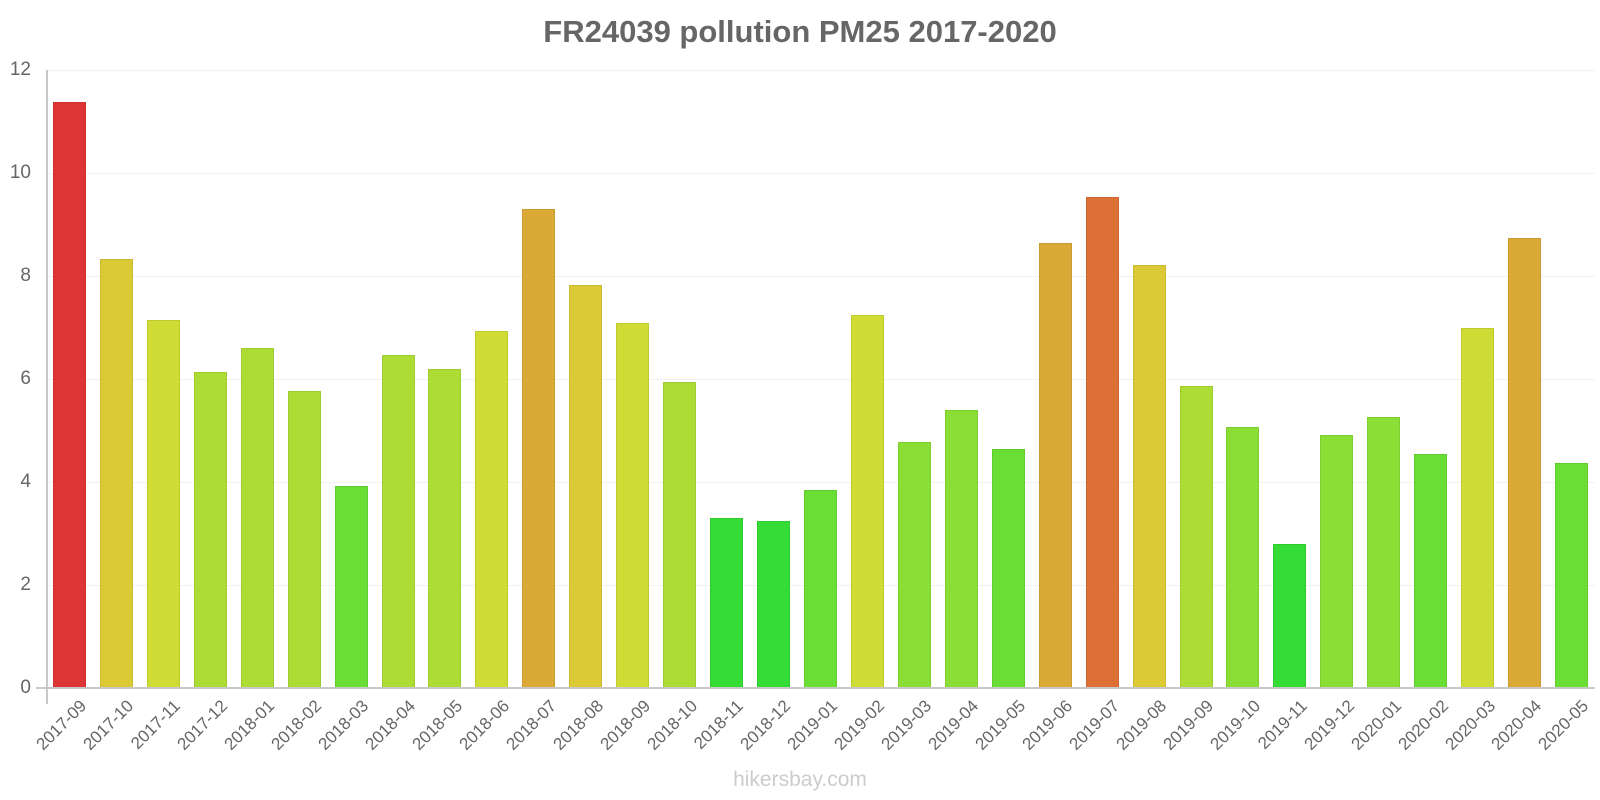 The height and width of the screenshot is (800, 1600). I want to click on x-tick-label: 2018-09, so click(625, 725).